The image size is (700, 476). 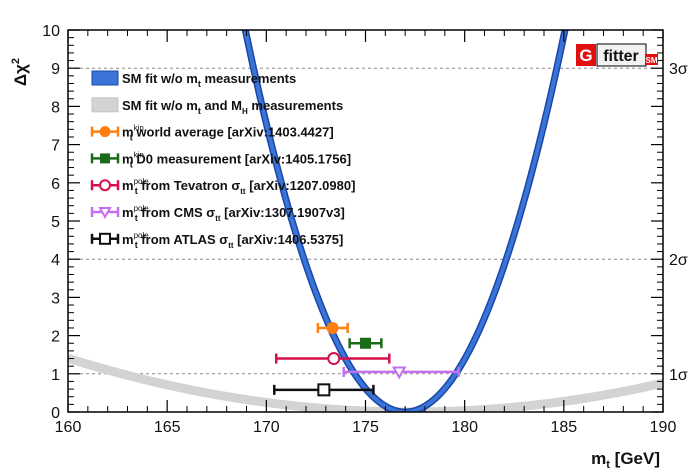 I want to click on legend-item: mpole t from ATLAS σtt [arXiv:1406.5375], so click(x=216, y=240).